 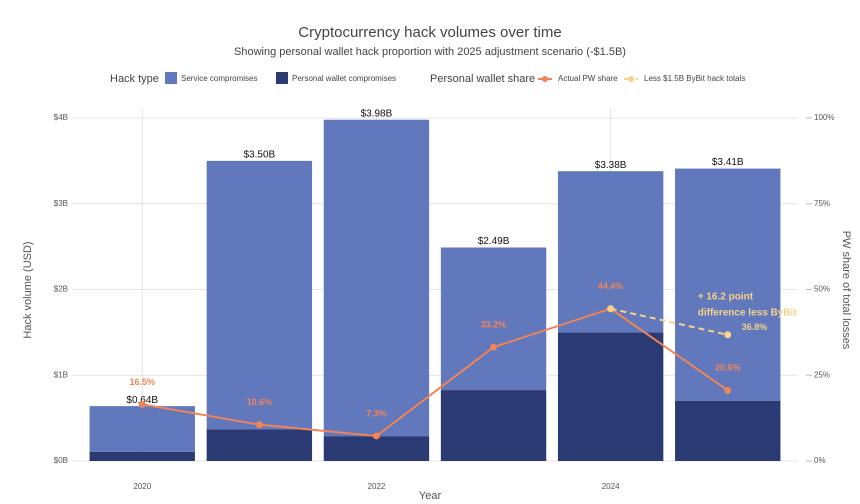 What do you see at coordinates (142, 486) in the screenshot?
I see `x-tick-label: 2020` at bounding box center [142, 486].